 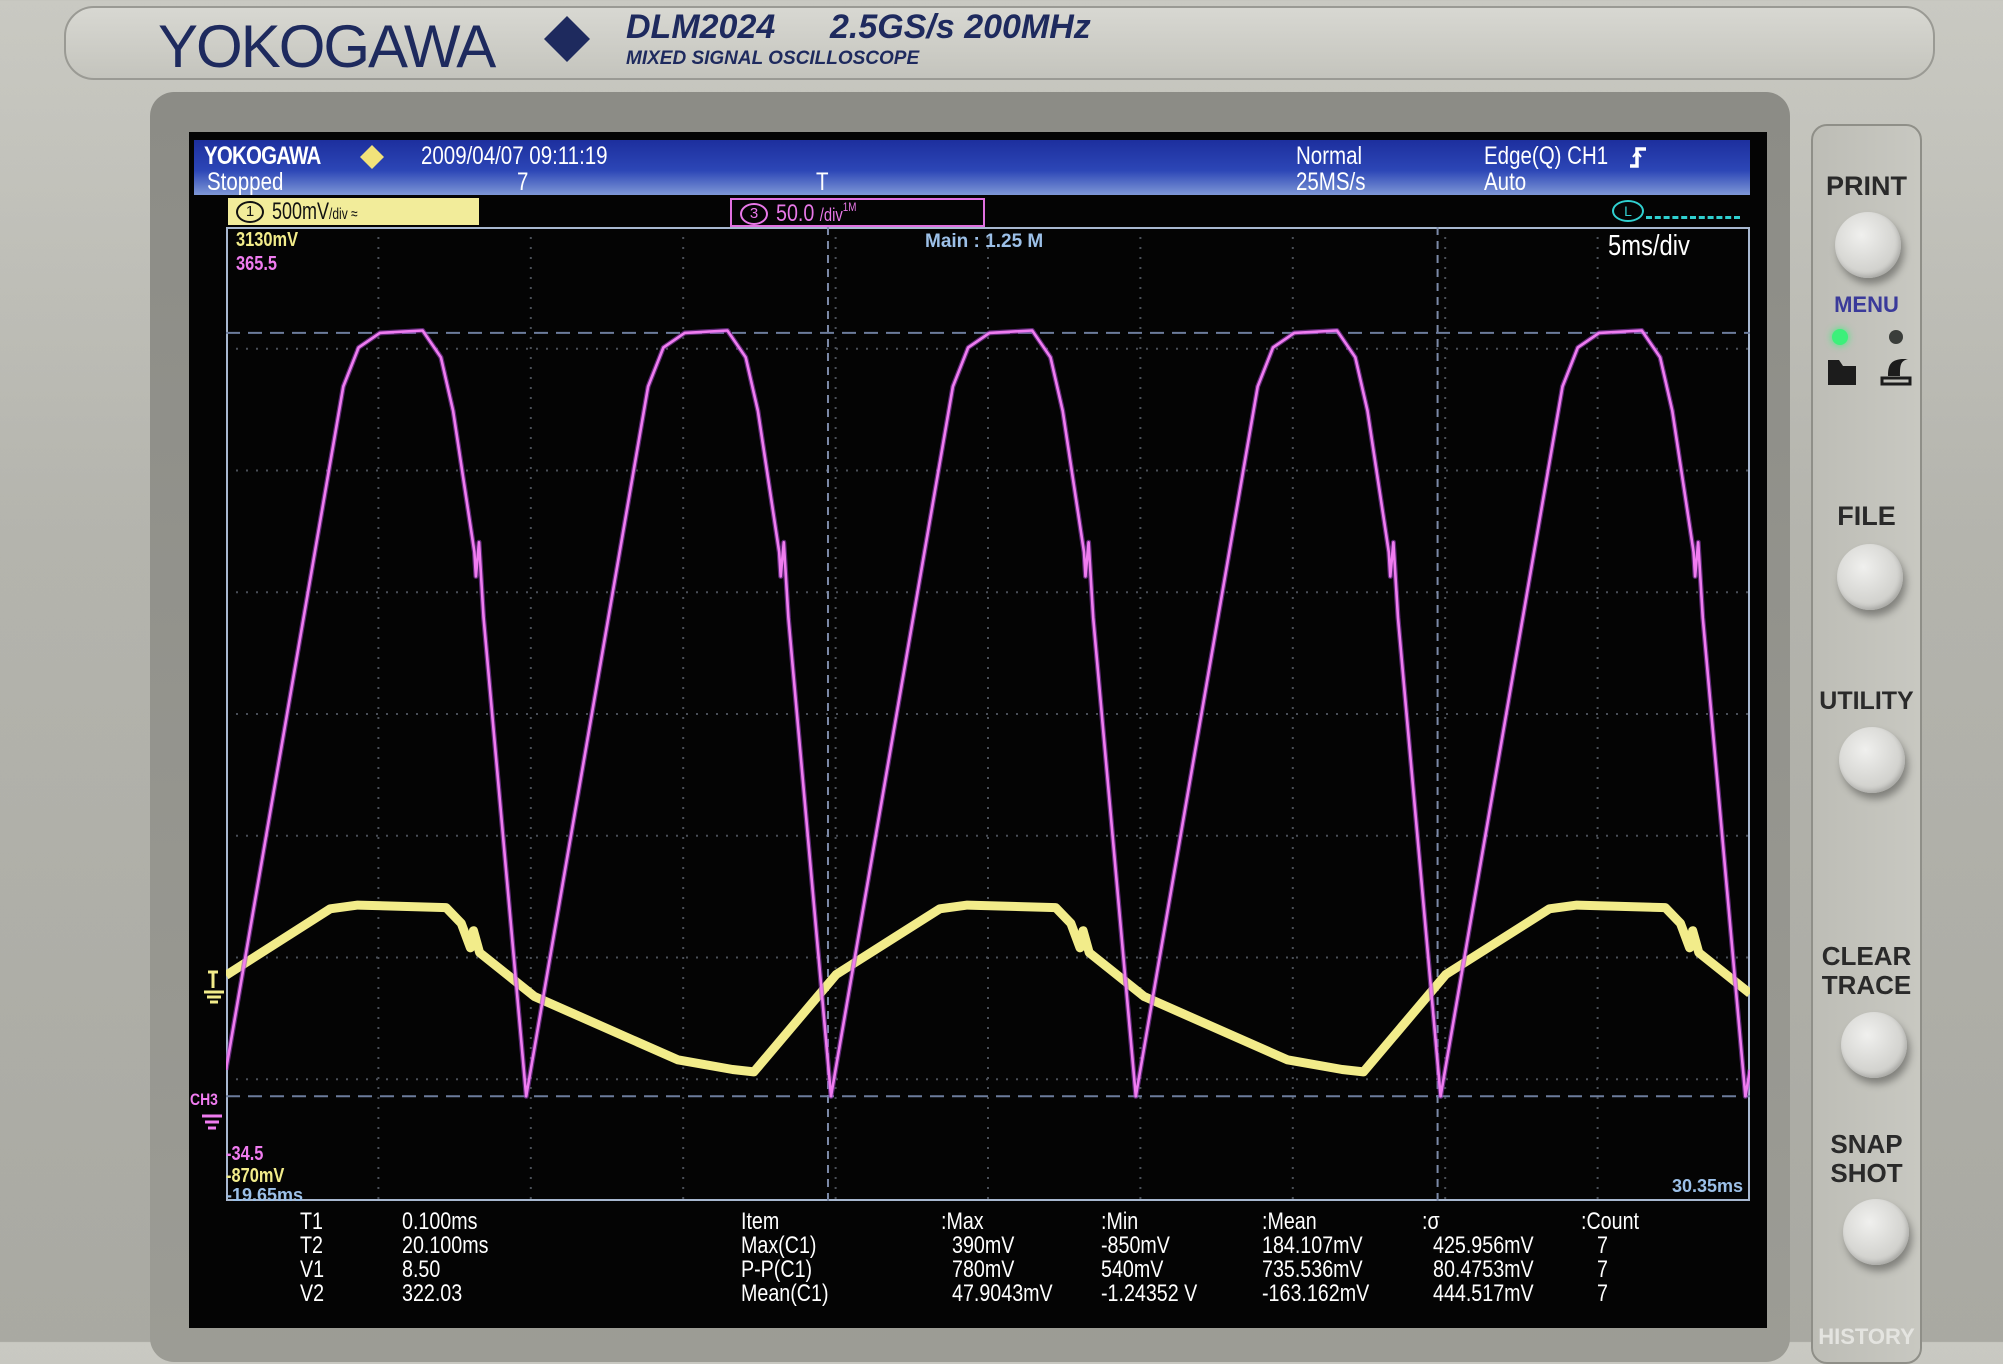 I want to click on folder-icon, so click(x=1842, y=372).